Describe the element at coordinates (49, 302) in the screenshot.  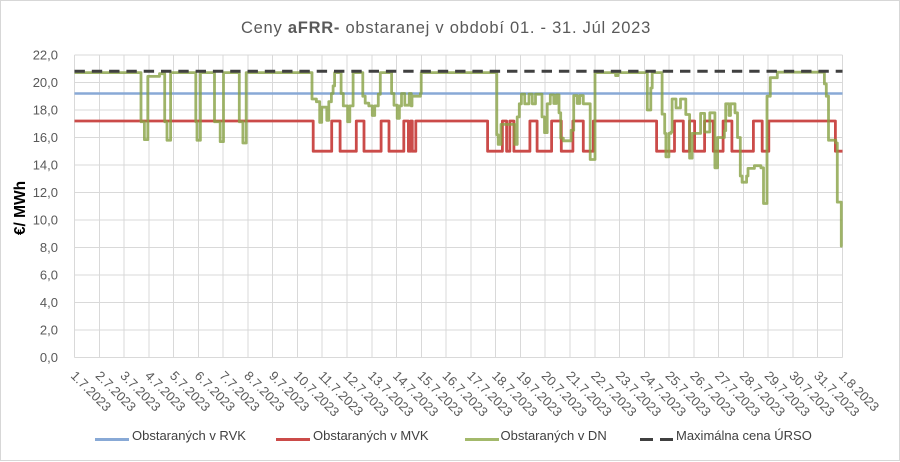
I see `svg-text: 4,0` at that location.